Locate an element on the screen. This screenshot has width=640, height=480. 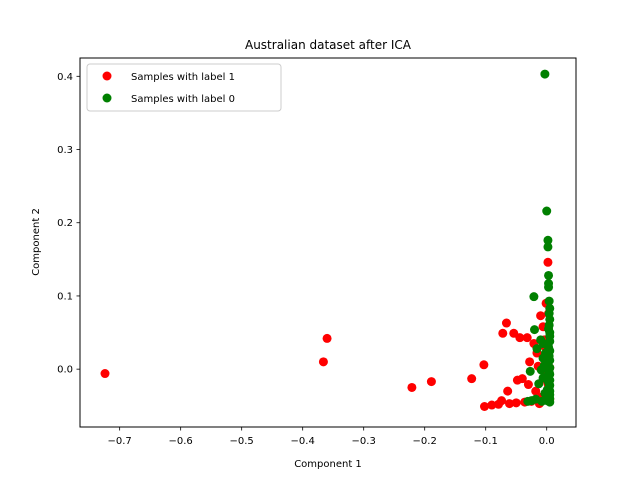
y-axis-ticks: 0.0 0.1 0.2 0.3 0.4 is located at coordinates (68, 224).